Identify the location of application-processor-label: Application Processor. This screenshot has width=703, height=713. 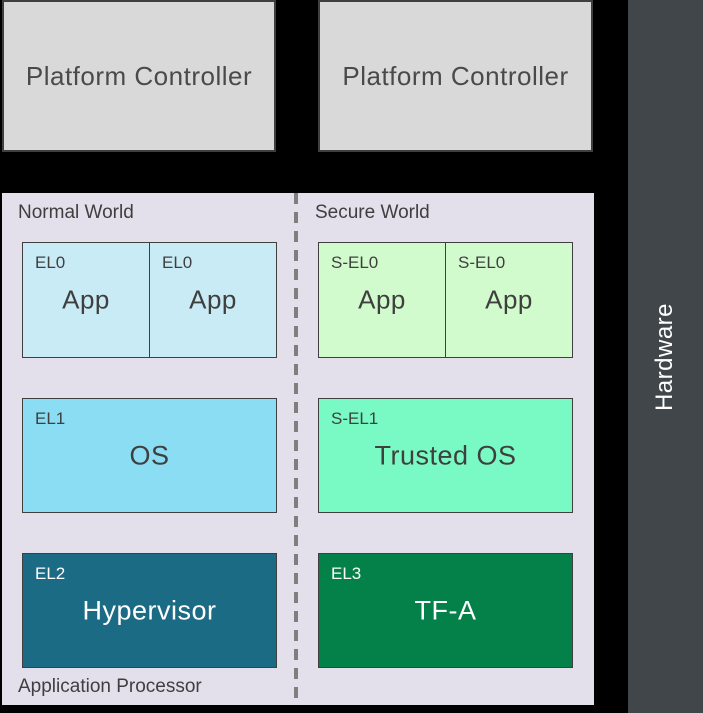
(110, 686).